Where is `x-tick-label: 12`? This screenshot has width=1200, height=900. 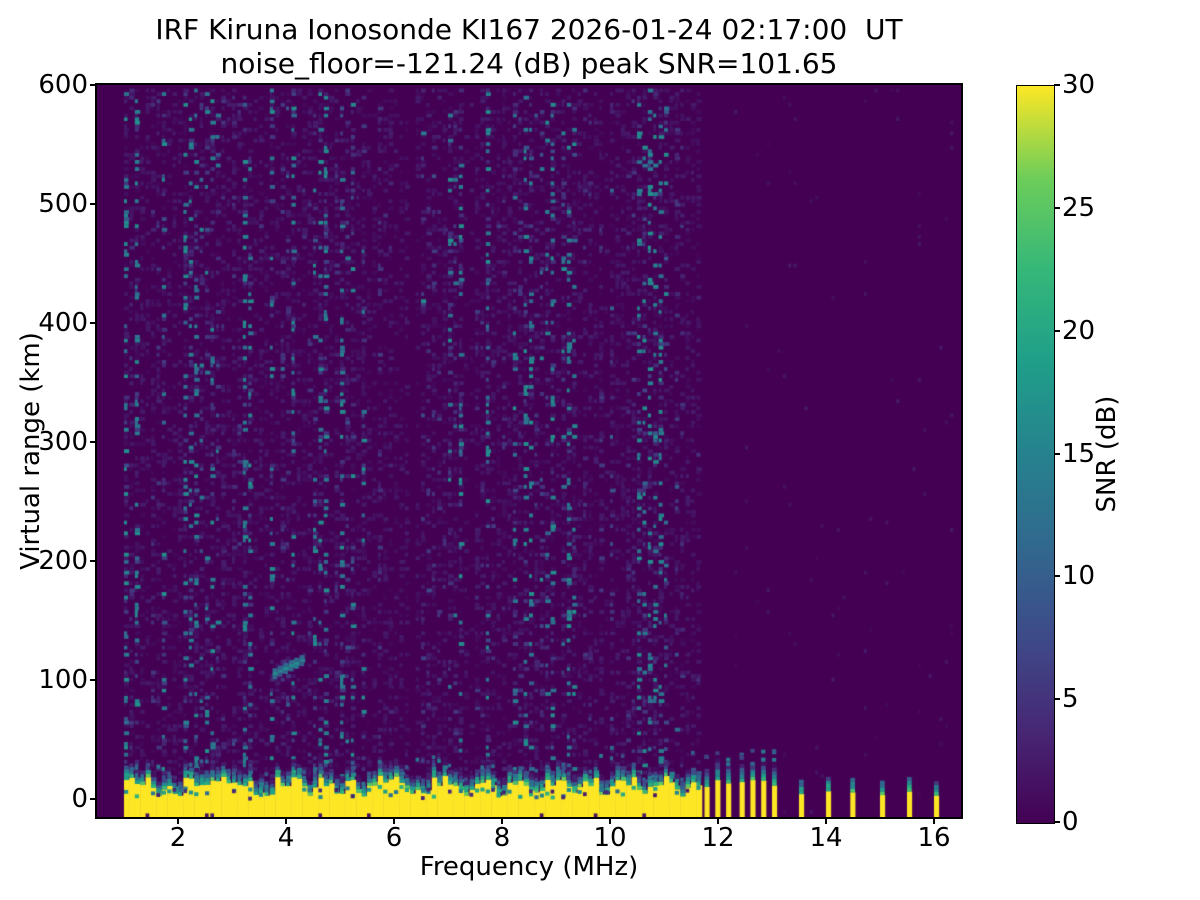
x-tick-label: 12 is located at coordinates (718, 838).